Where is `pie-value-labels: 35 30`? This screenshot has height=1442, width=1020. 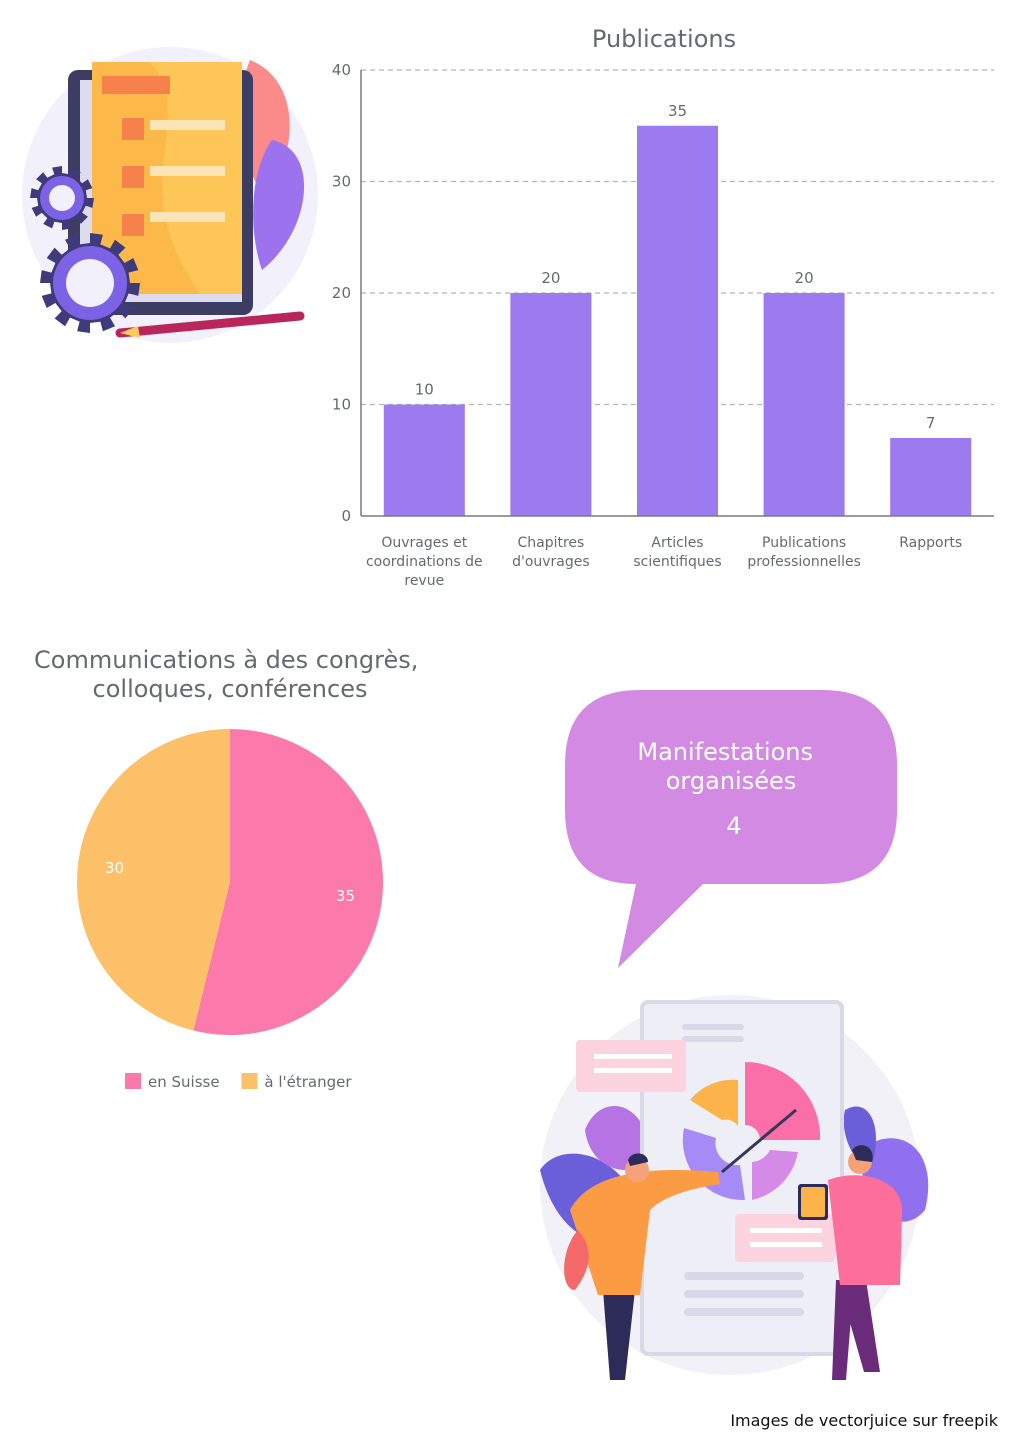 pie-value-labels: 35 30 is located at coordinates (230, 882).